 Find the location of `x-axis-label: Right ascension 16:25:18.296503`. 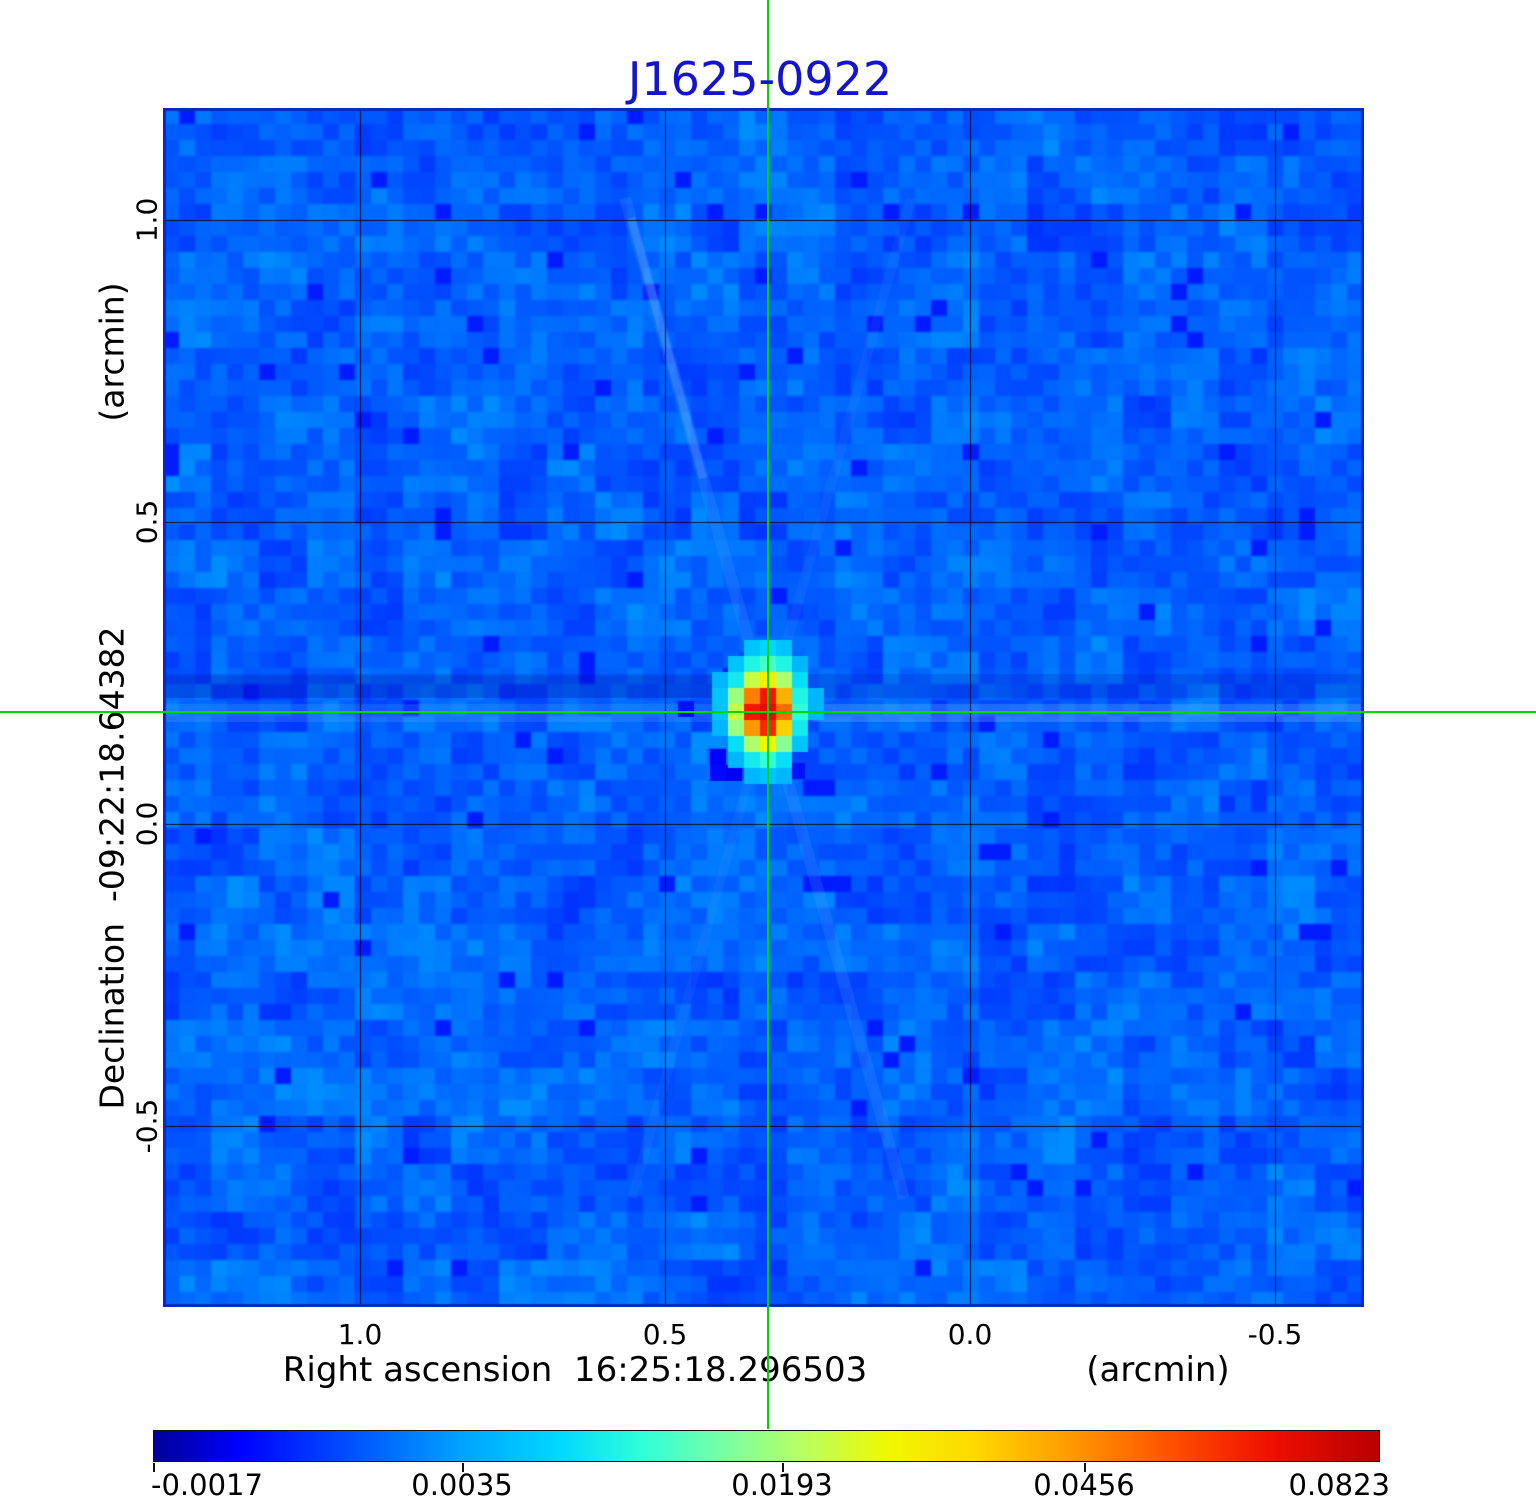

x-axis-label: Right ascension 16:25:18.296503 is located at coordinates (575, 1370).